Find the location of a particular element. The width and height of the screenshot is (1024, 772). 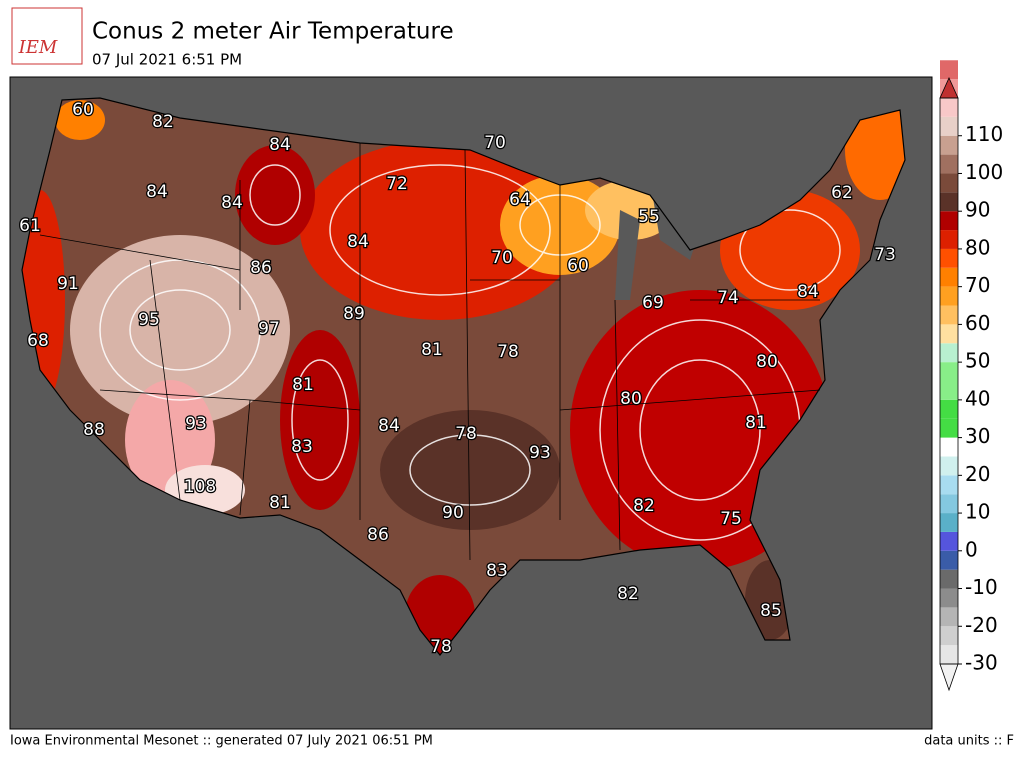

temperature-label: 69 is located at coordinates (653, 303).